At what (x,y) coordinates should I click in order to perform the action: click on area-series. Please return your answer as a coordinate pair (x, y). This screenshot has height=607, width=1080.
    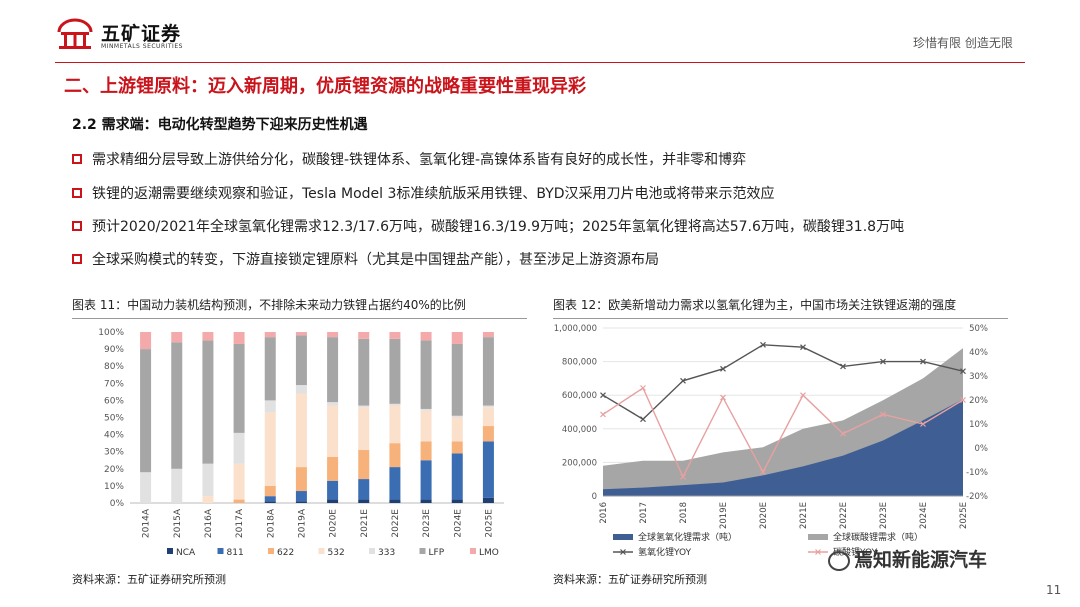
    Looking at the image, I should click on (783, 447).